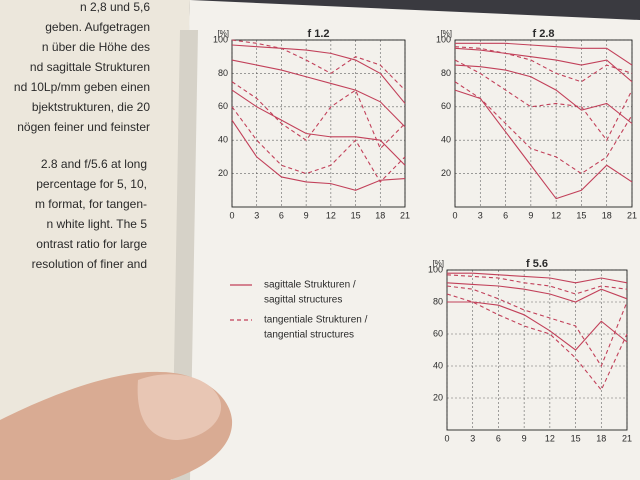 The height and width of the screenshot is (480, 640). What do you see at coordinates (318, 34) in the screenshot?
I see `chart-title: f 1.2` at bounding box center [318, 34].